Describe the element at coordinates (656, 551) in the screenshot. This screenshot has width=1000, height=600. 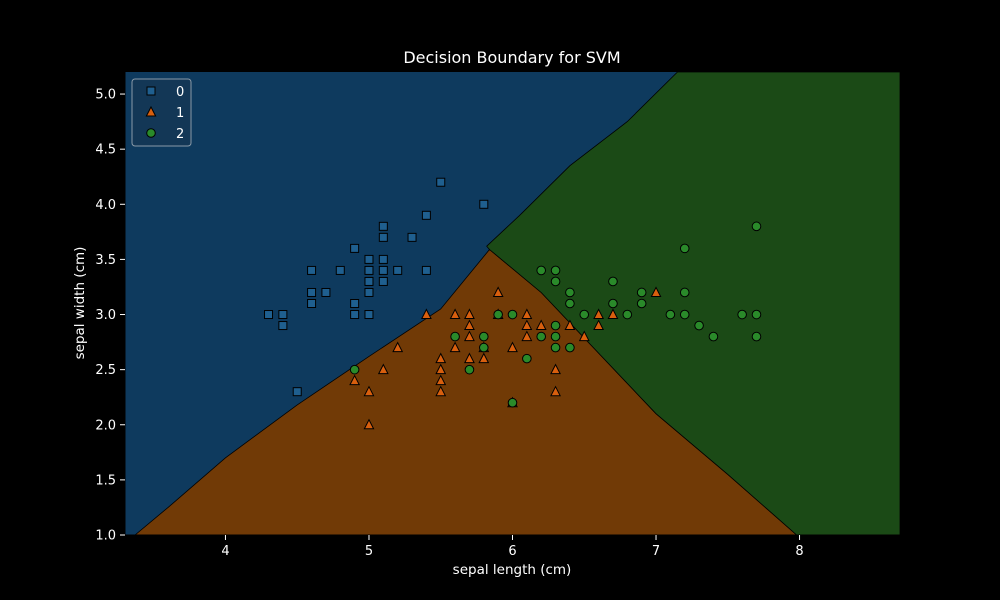
I see `x-tick-label: 7` at that location.